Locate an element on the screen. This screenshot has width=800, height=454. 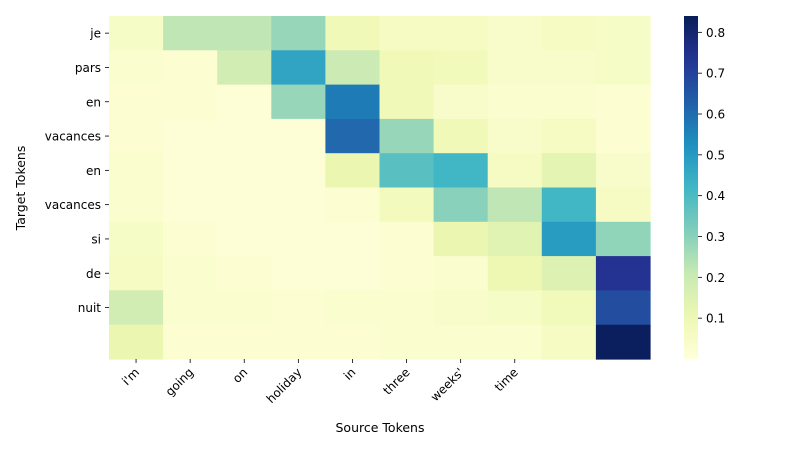
x-tick-label: three is located at coordinates (396, 381).